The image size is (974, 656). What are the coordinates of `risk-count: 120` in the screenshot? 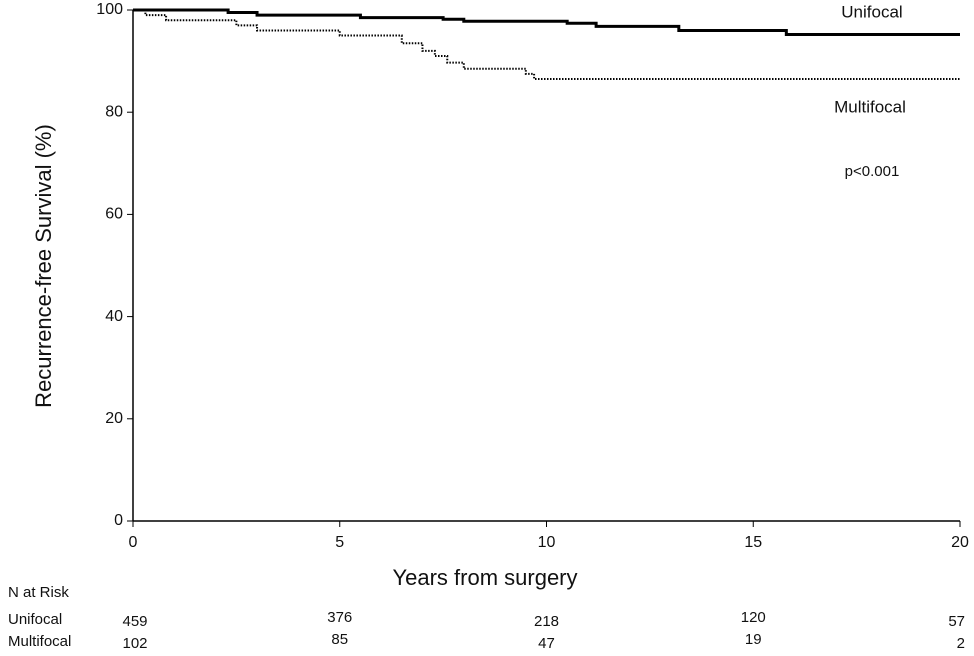 It's located at (753, 617).